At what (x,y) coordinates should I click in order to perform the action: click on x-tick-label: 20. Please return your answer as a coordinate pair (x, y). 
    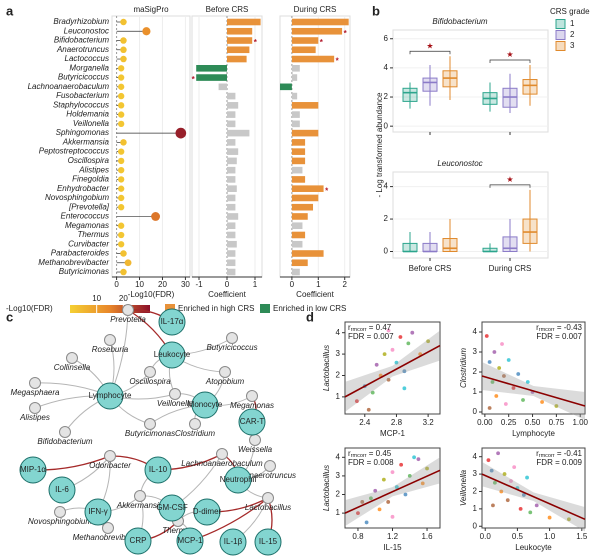
    Looking at the image, I should click on (162, 284).